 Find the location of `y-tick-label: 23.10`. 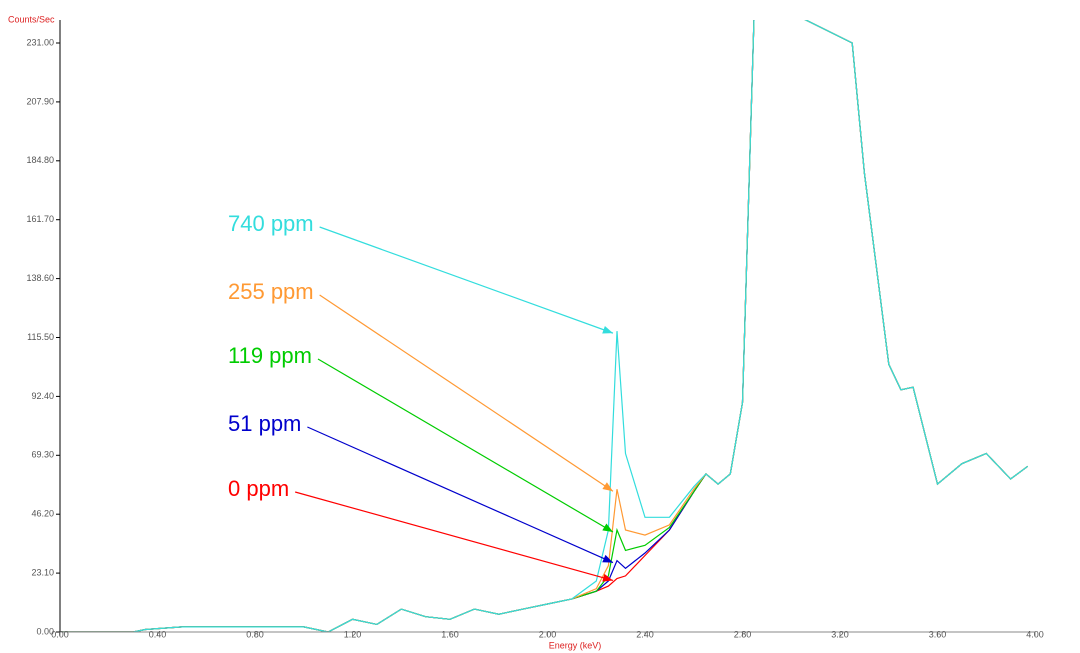

y-tick-label: 23.10 is located at coordinates (42, 572).